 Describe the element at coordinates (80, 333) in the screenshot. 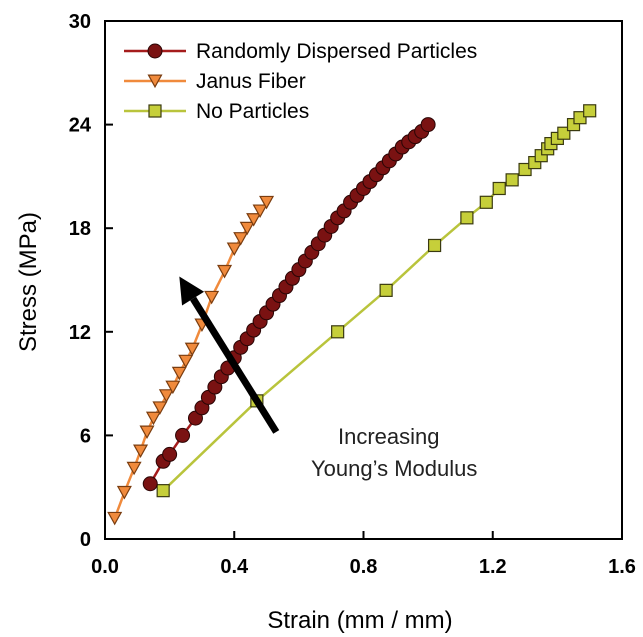

I see `y-tick-label: 12` at that location.